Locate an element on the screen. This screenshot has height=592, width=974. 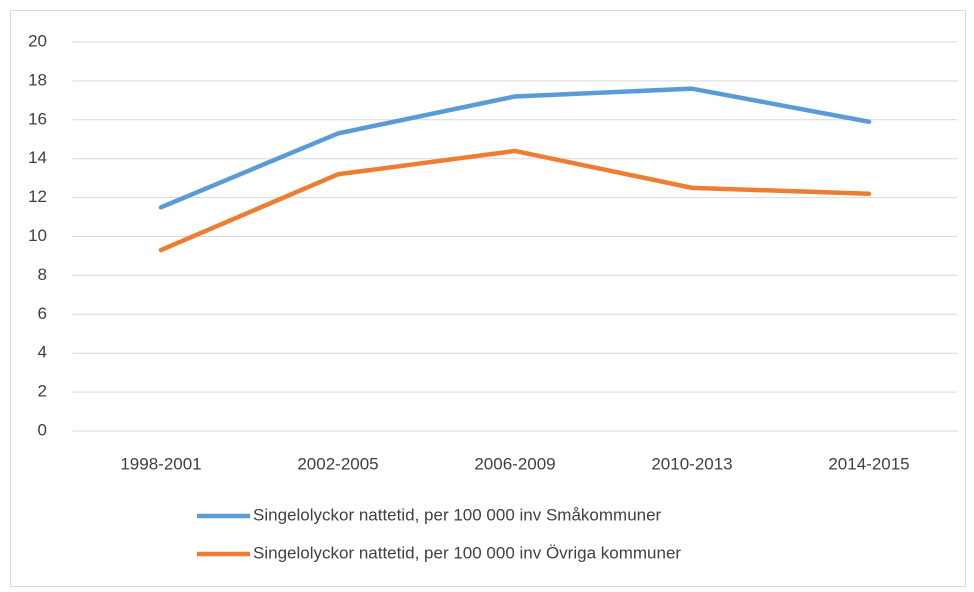
x-tick-label: 2010-2013 is located at coordinates (691, 463).